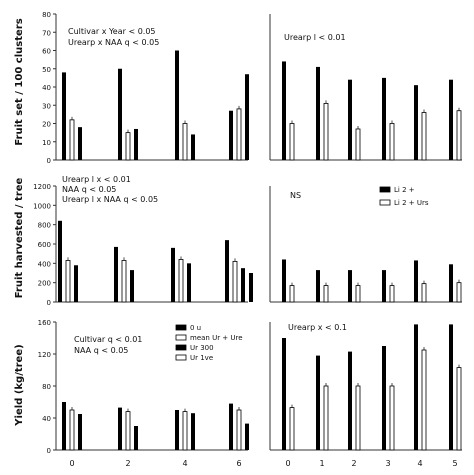 The height and width of the screenshot is (475, 474). What do you see at coordinates (365, 87) in the screenshot?
I see `panel-a-right: Urearp l < 0.01` at bounding box center [365, 87].